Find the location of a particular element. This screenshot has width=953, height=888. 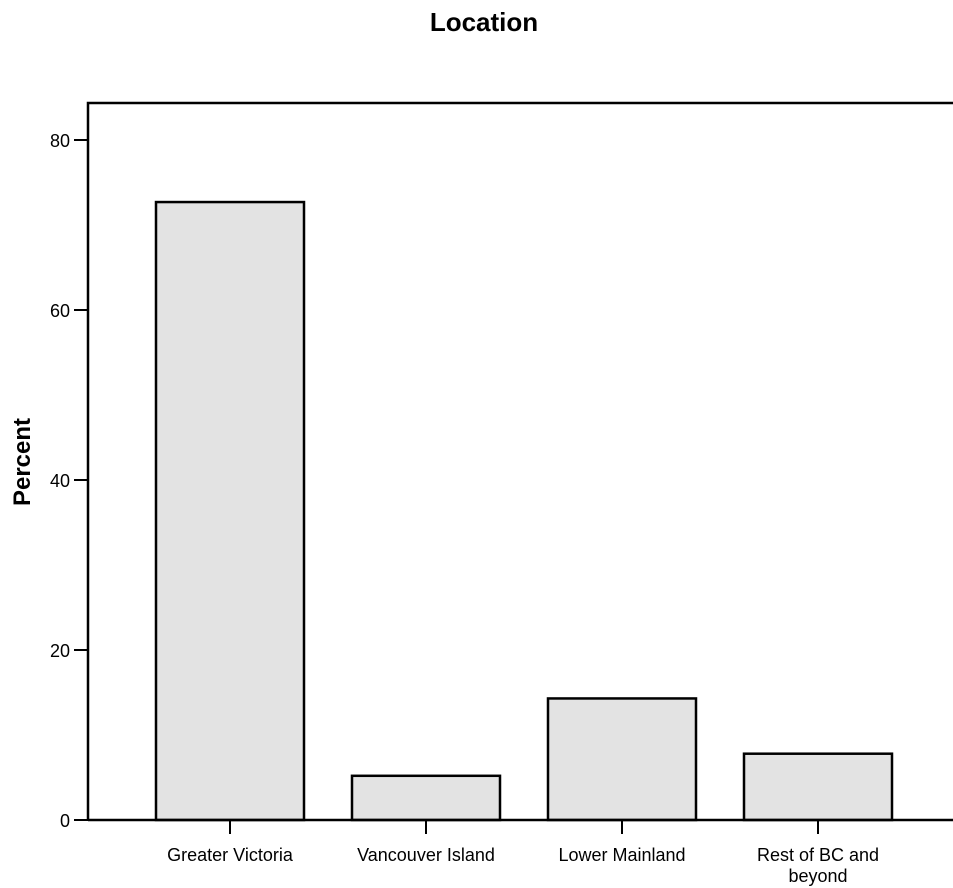

y-axis-label: Percent is located at coordinates (22, 462).